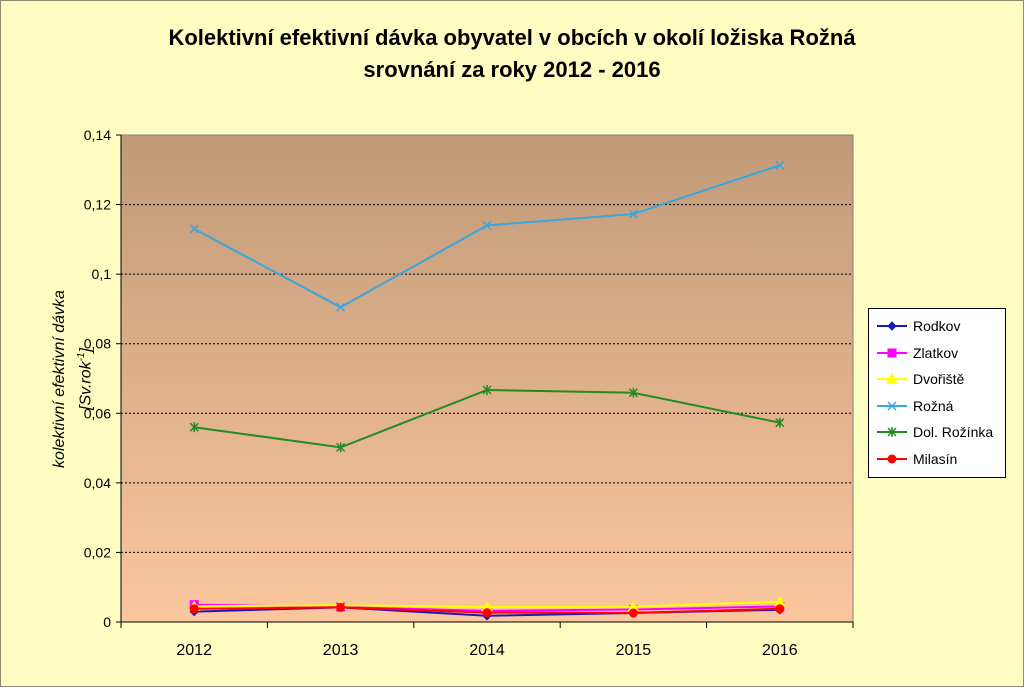  Describe the element at coordinates (194, 650) in the screenshot. I see `x-tick-label: 2012` at that location.